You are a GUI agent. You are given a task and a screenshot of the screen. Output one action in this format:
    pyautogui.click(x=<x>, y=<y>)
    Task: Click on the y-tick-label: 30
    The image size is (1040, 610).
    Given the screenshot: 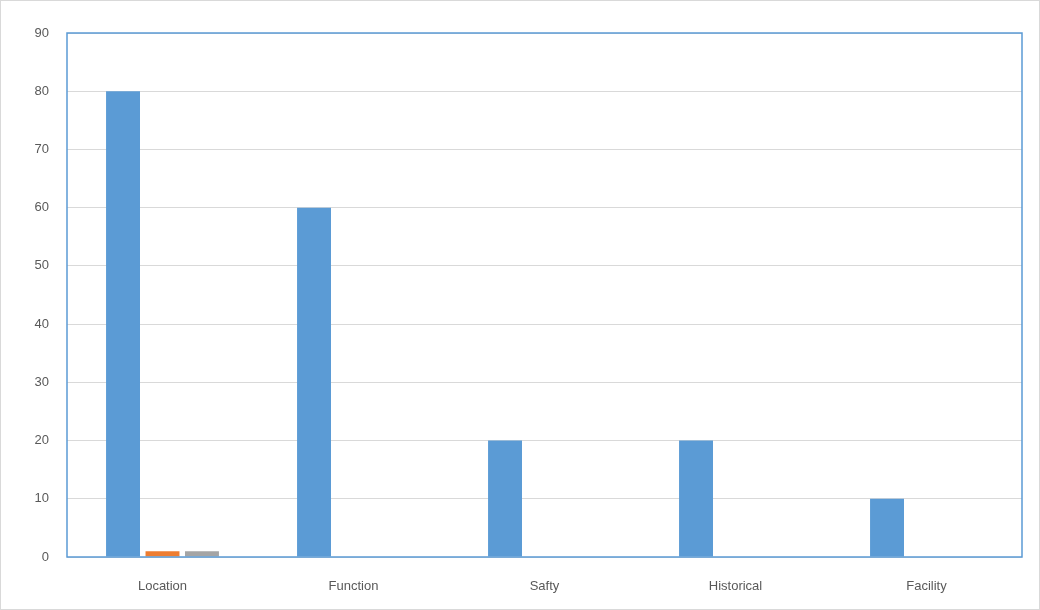 What is the action you would take?
    pyautogui.click(x=41, y=381)
    